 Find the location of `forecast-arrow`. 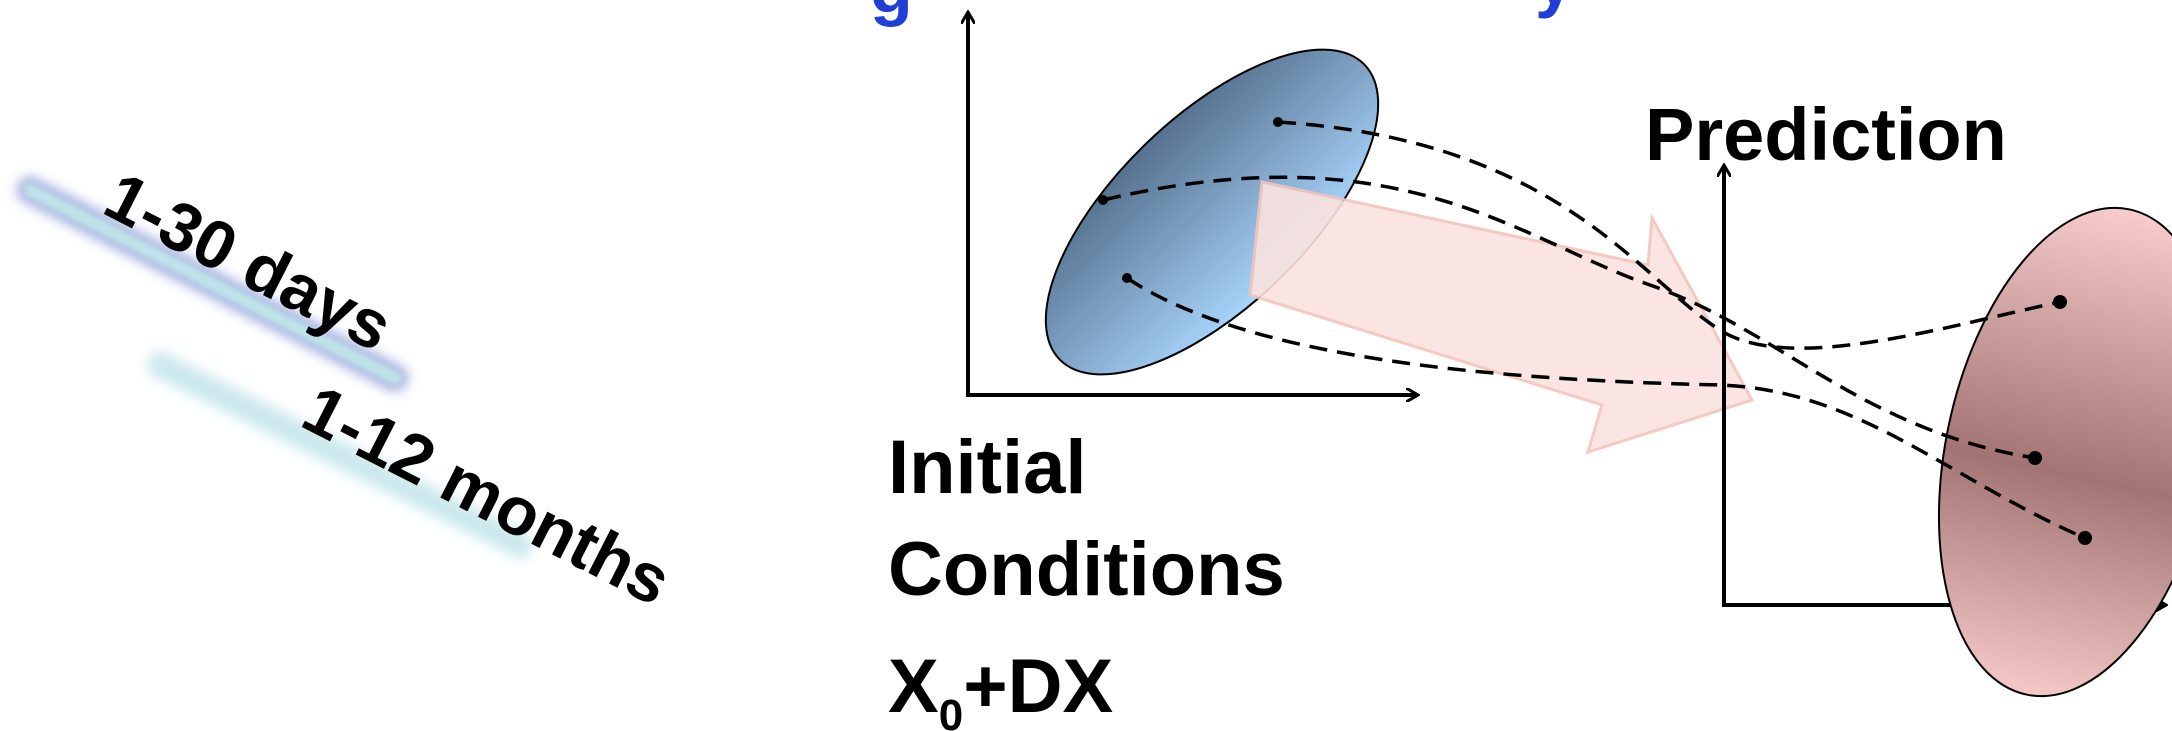

forecast-arrow is located at coordinates (1501, 317).